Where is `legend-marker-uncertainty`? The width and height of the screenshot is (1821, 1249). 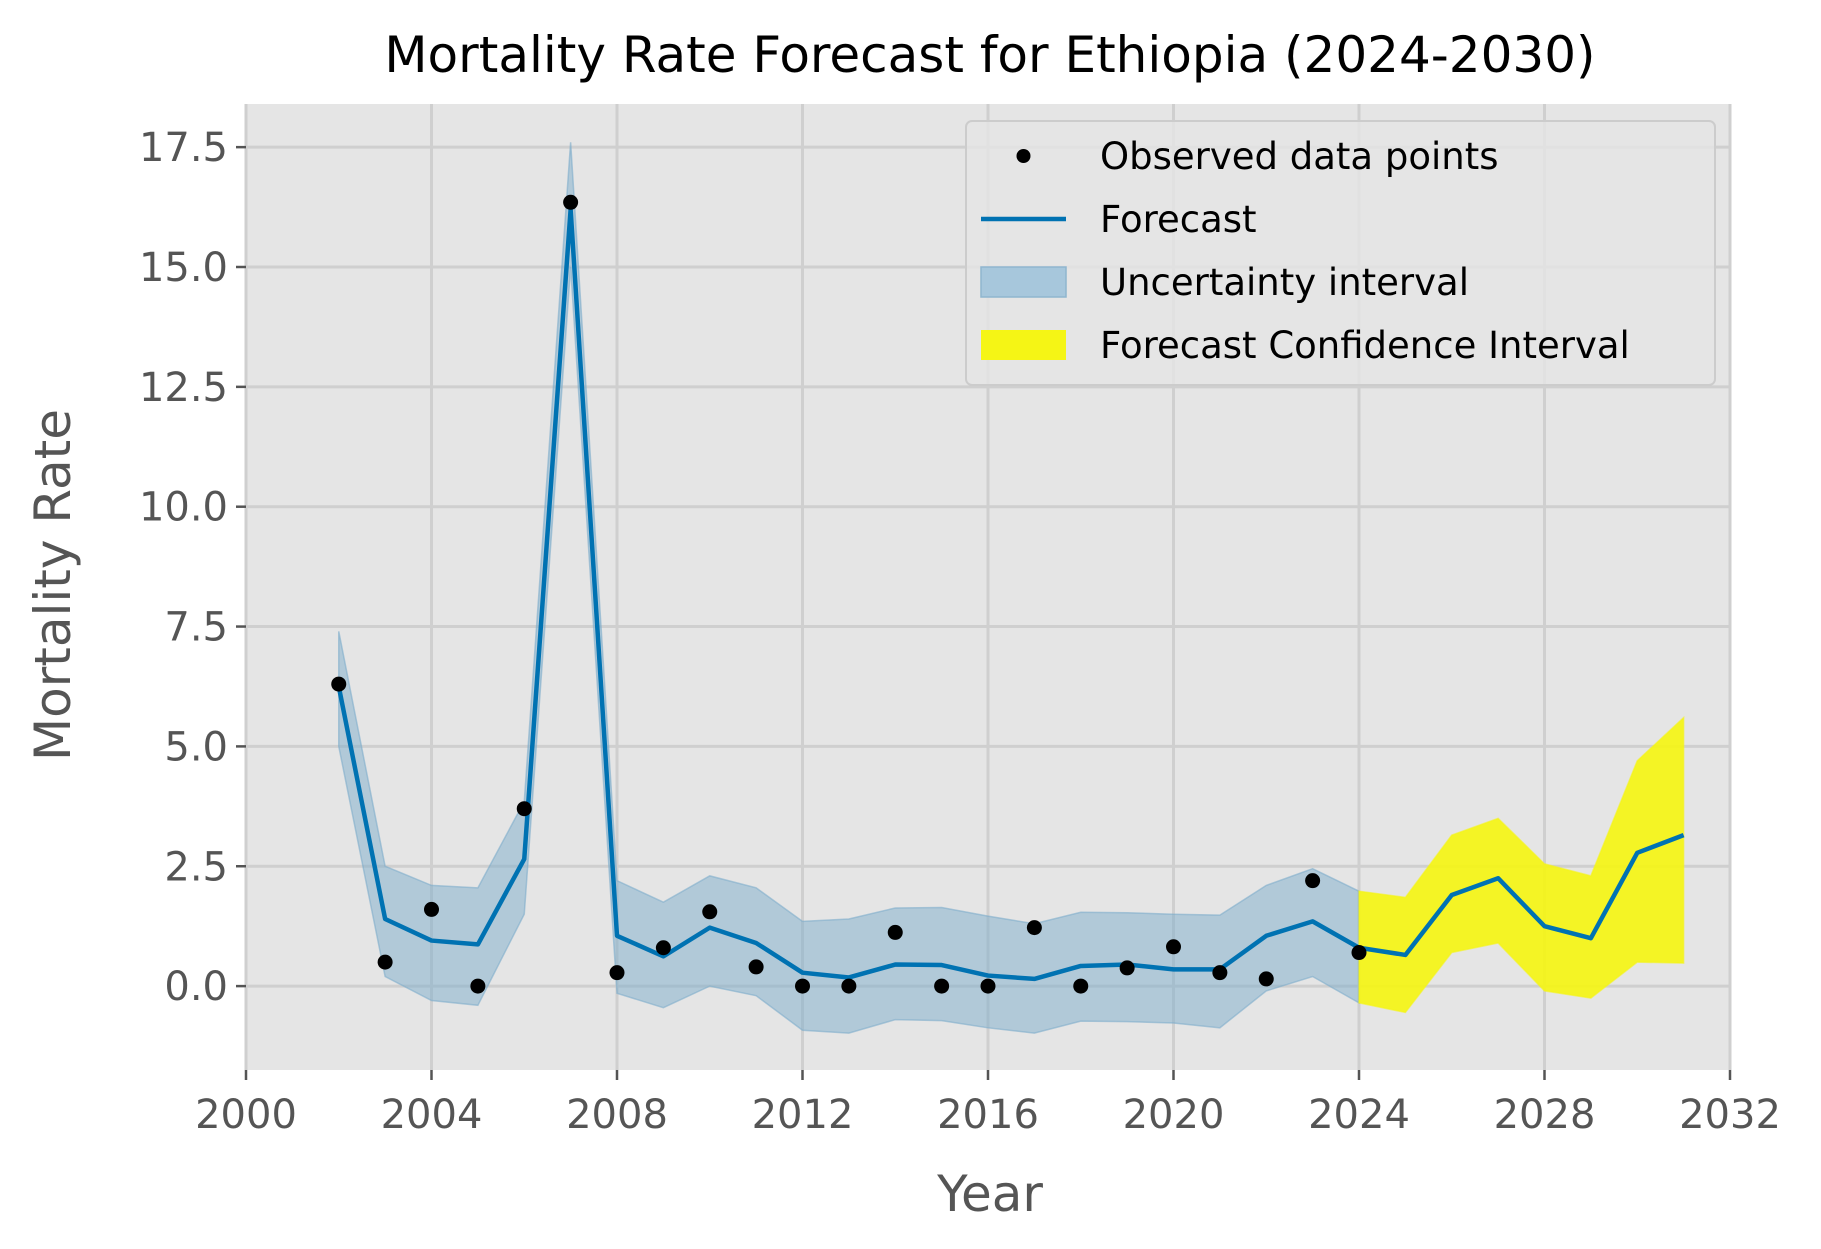 legend-marker-uncertainty is located at coordinates (1023, 282).